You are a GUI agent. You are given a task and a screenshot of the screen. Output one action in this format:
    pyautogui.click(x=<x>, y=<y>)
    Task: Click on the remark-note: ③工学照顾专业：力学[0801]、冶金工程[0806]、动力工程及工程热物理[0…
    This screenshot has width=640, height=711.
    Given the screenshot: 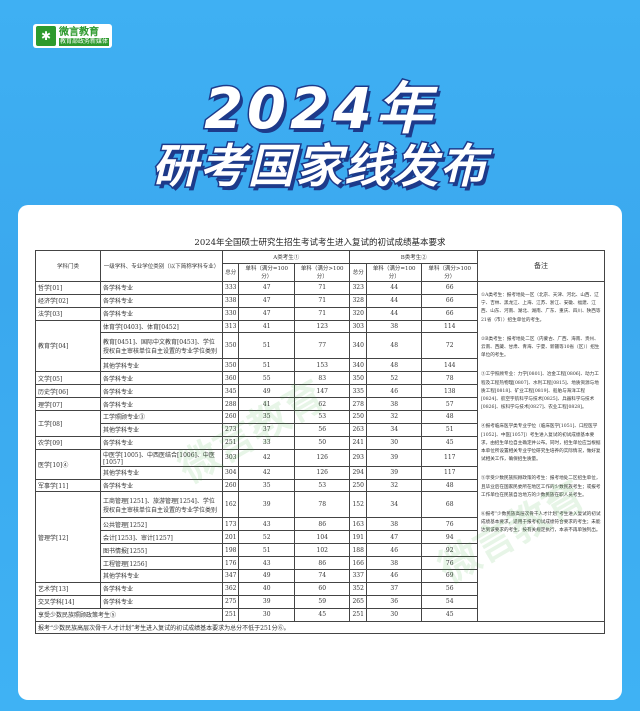 What is the action you would take?
    pyautogui.click(x=540, y=391)
    